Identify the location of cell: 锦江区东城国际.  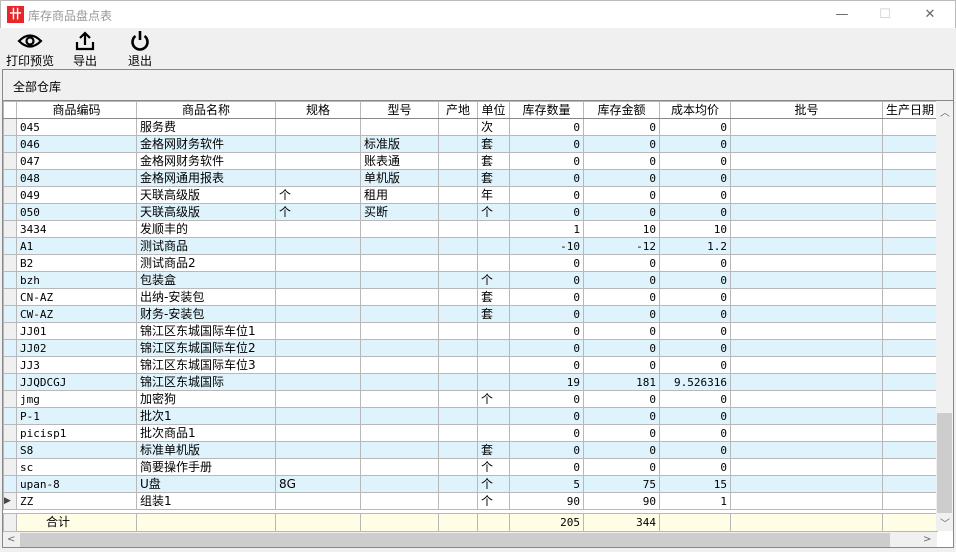
(206, 382).